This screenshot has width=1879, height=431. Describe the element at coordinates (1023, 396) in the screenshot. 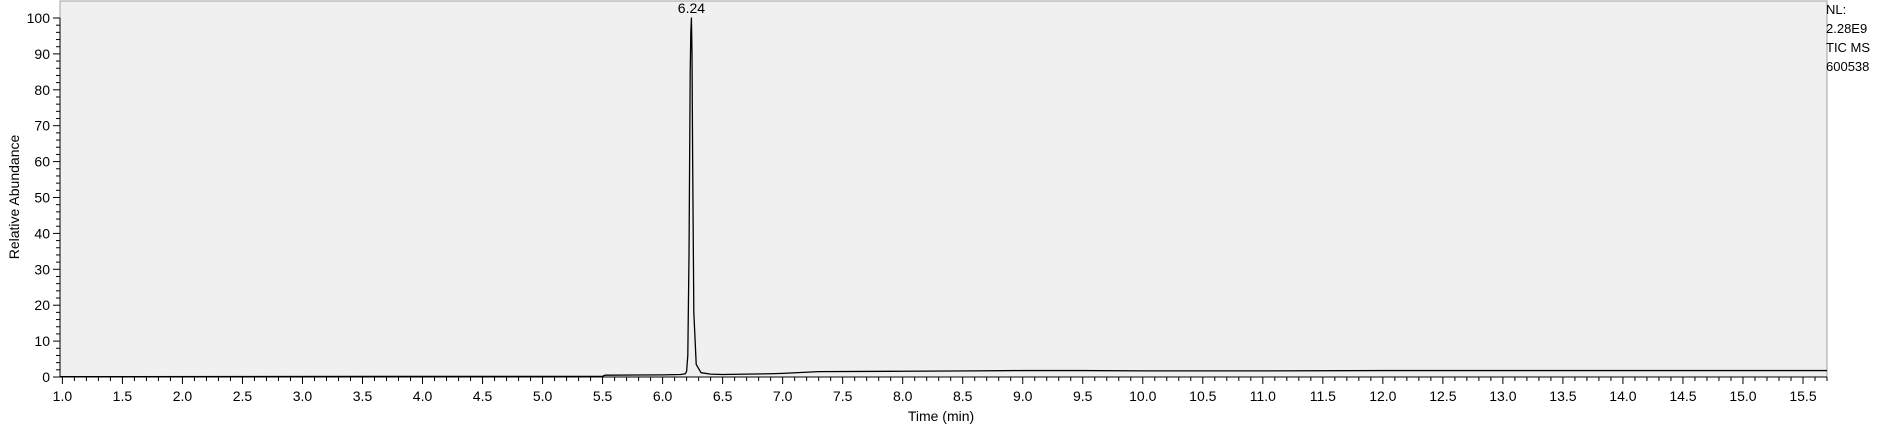

I see `x-tick-label: 9.0` at that location.